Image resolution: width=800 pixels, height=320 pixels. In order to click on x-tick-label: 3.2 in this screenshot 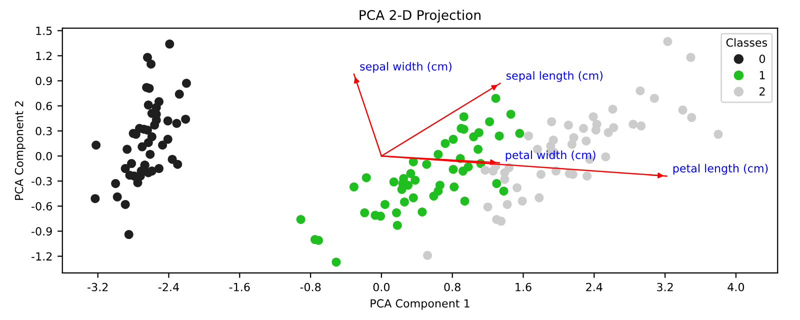, I will do `click(665, 287)`.